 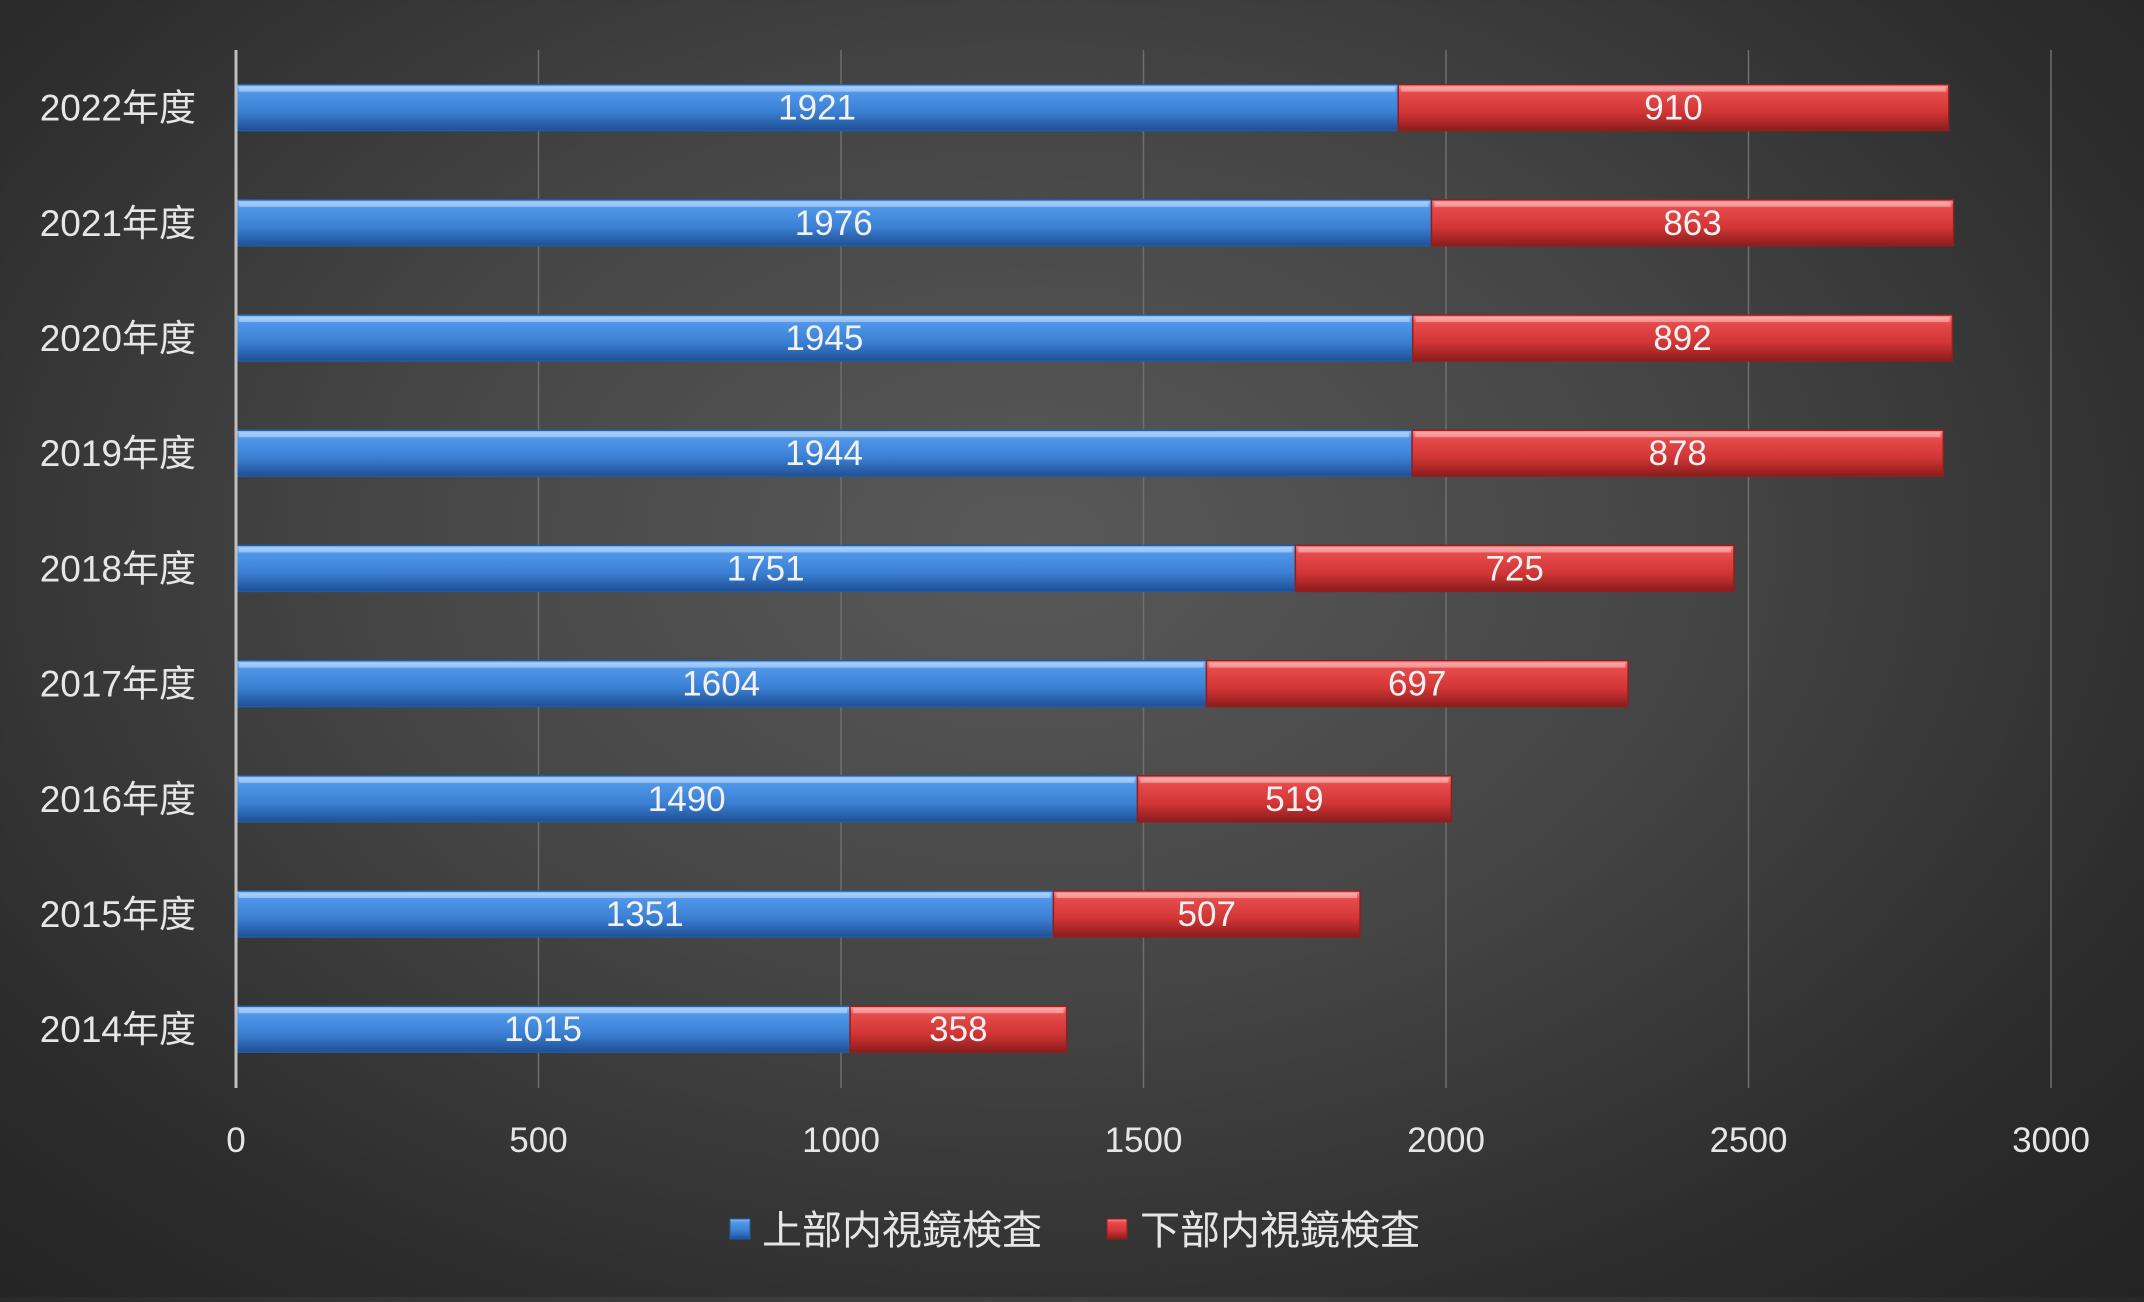 What do you see at coordinates (1749, 1140) in the screenshot?
I see `x-tick-label: 2500` at bounding box center [1749, 1140].